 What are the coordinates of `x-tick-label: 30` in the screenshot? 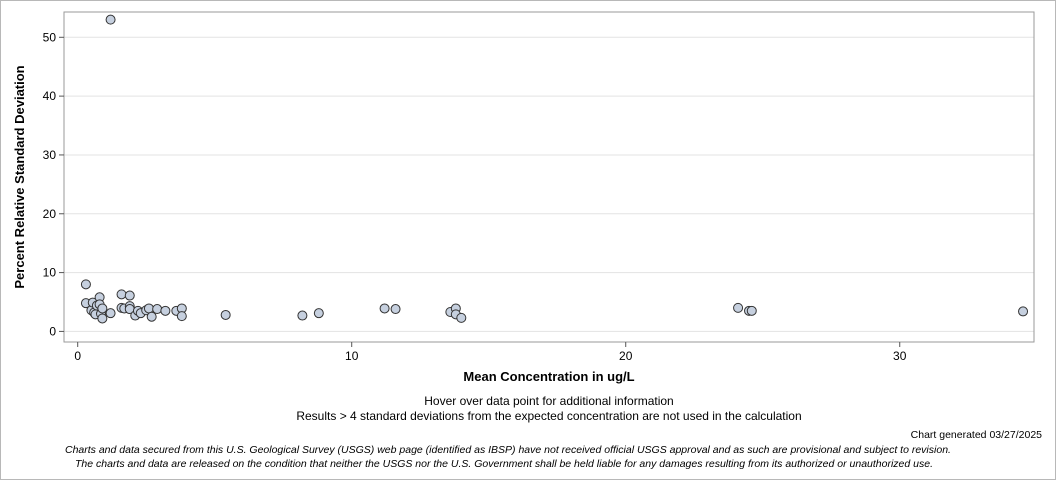 It's located at (900, 356).